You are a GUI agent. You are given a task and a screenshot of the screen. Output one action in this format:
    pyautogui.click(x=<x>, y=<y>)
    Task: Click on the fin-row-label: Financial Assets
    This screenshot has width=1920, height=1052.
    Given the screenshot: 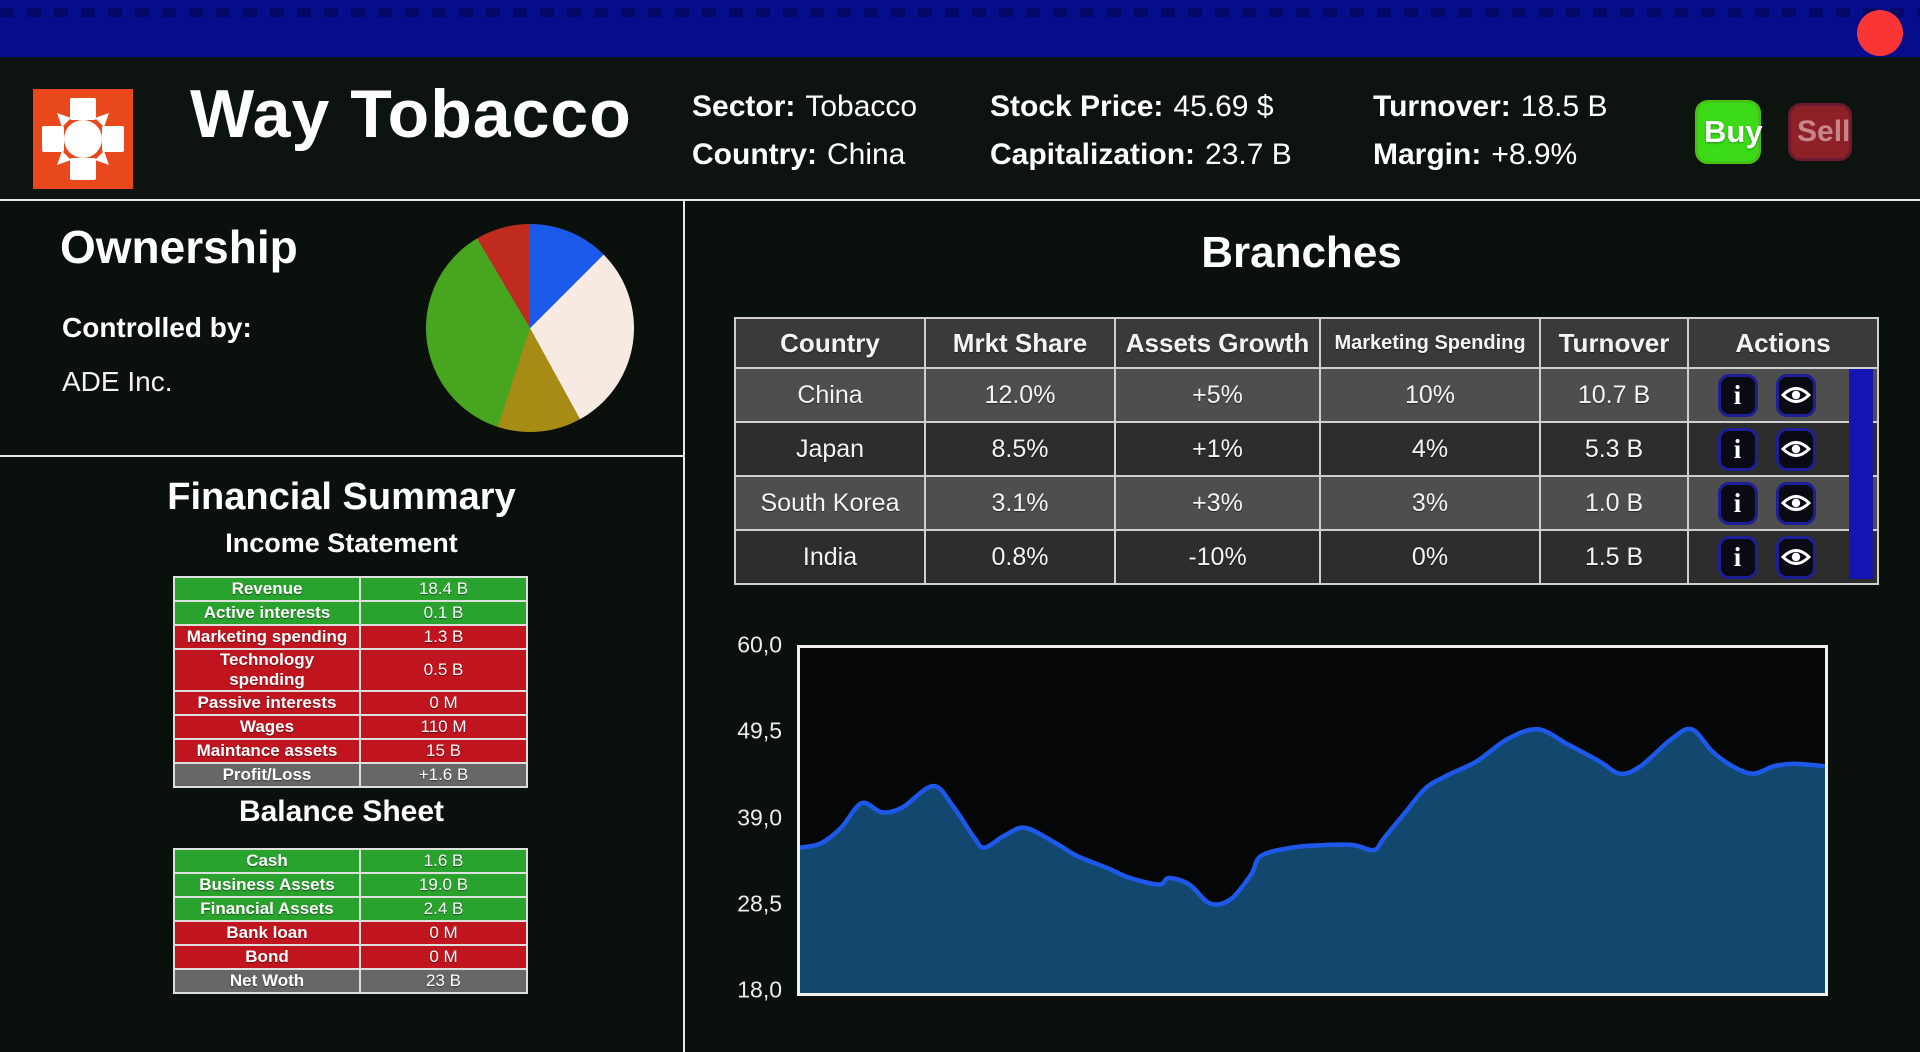 What is the action you would take?
    pyautogui.click(x=267, y=909)
    